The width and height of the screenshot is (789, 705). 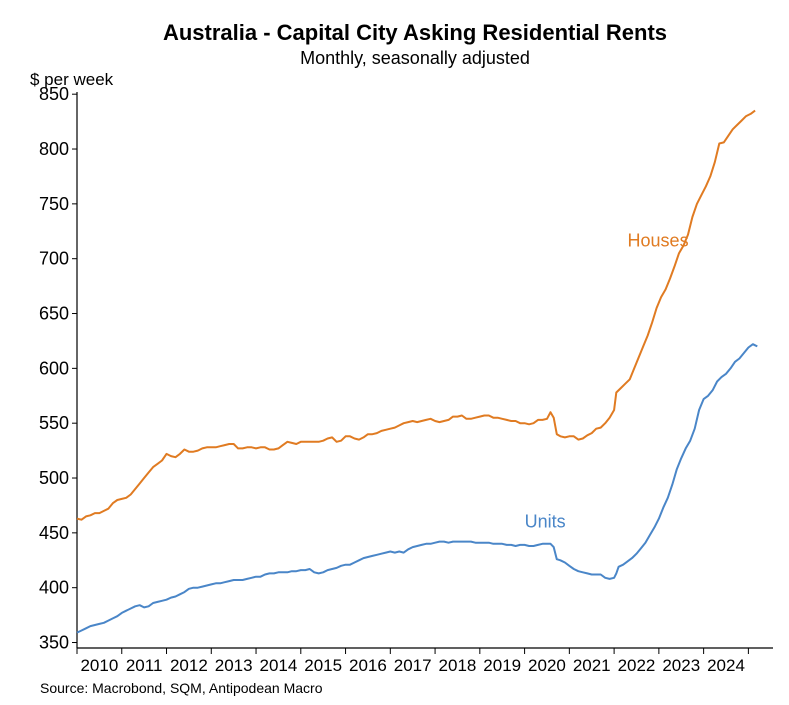 I want to click on y-tick-label: 850, so click(x=54, y=94).